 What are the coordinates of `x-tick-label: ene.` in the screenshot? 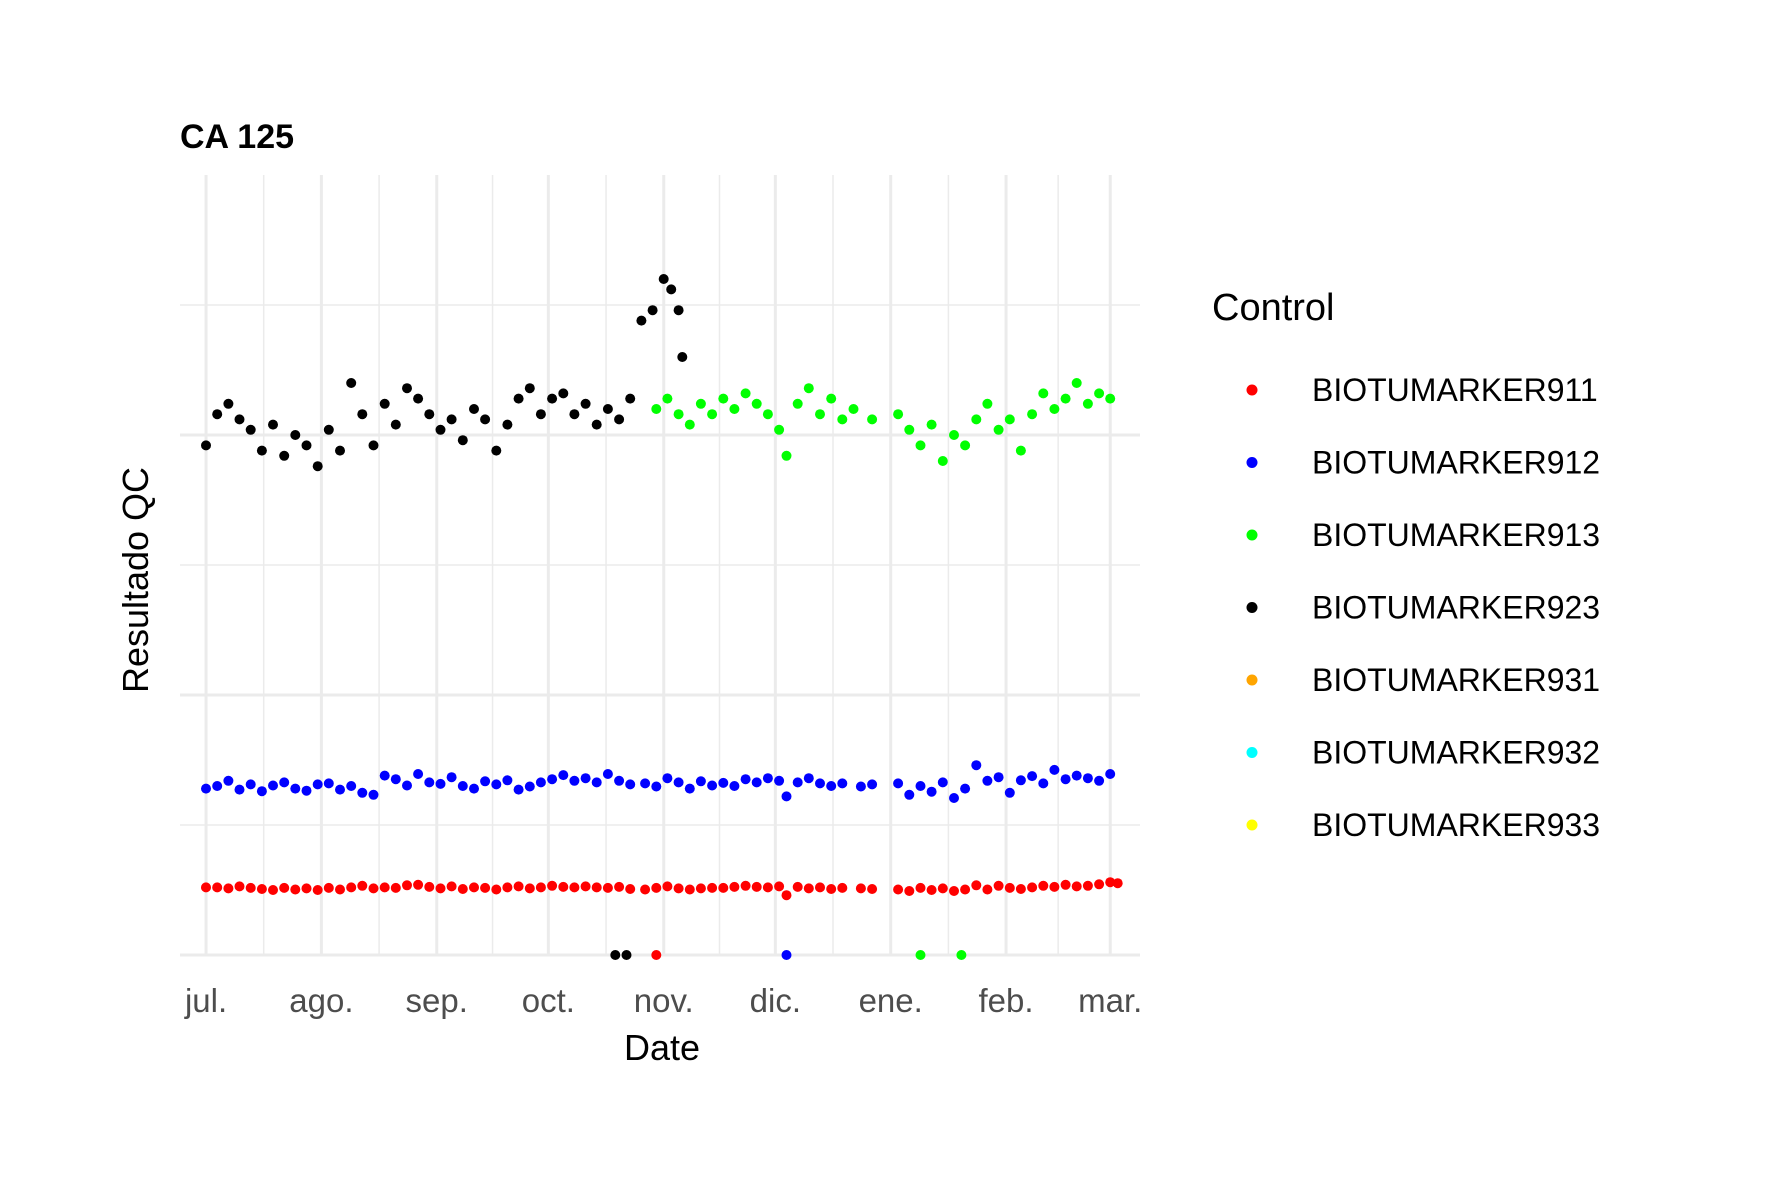 It's located at (891, 1000).